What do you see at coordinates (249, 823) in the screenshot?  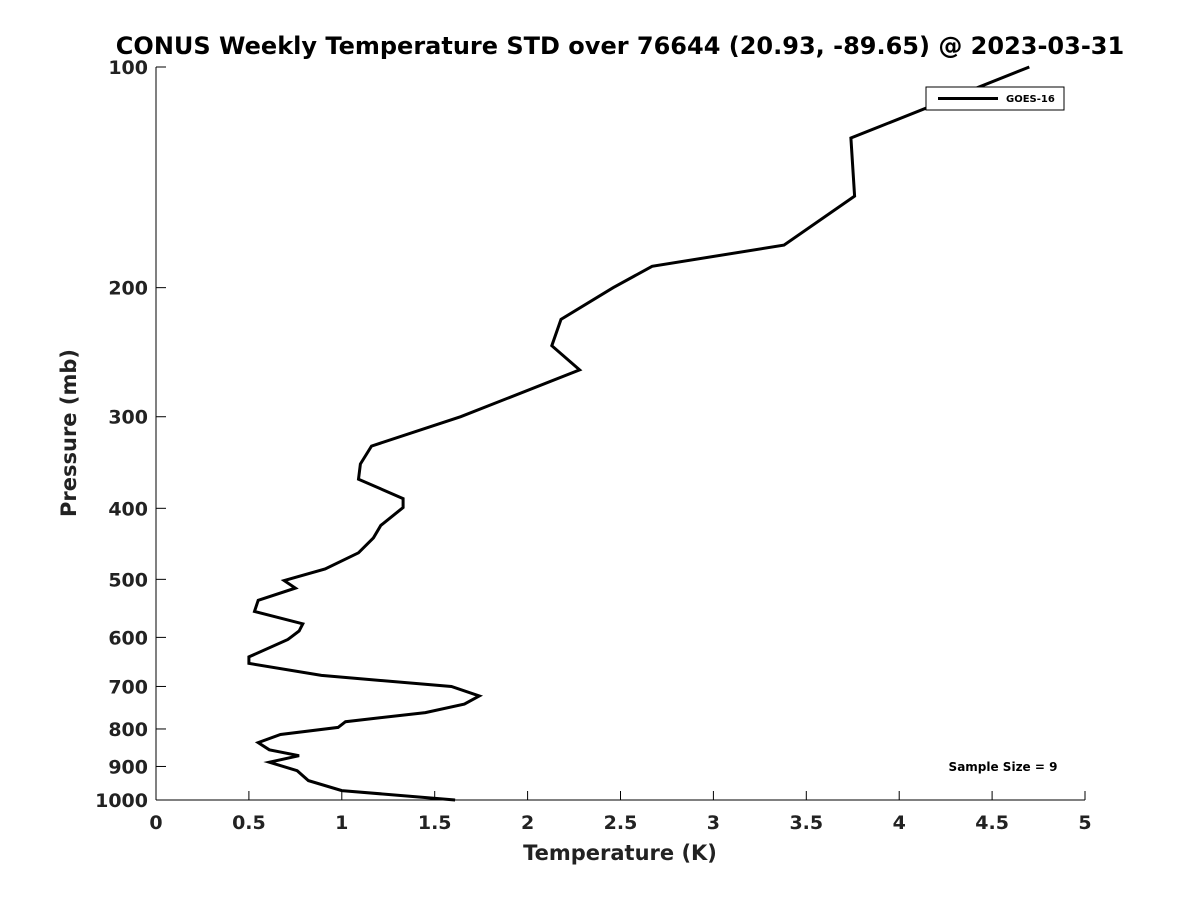 I see `x-tick-label: 0.5` at bounding box center [249, 823].